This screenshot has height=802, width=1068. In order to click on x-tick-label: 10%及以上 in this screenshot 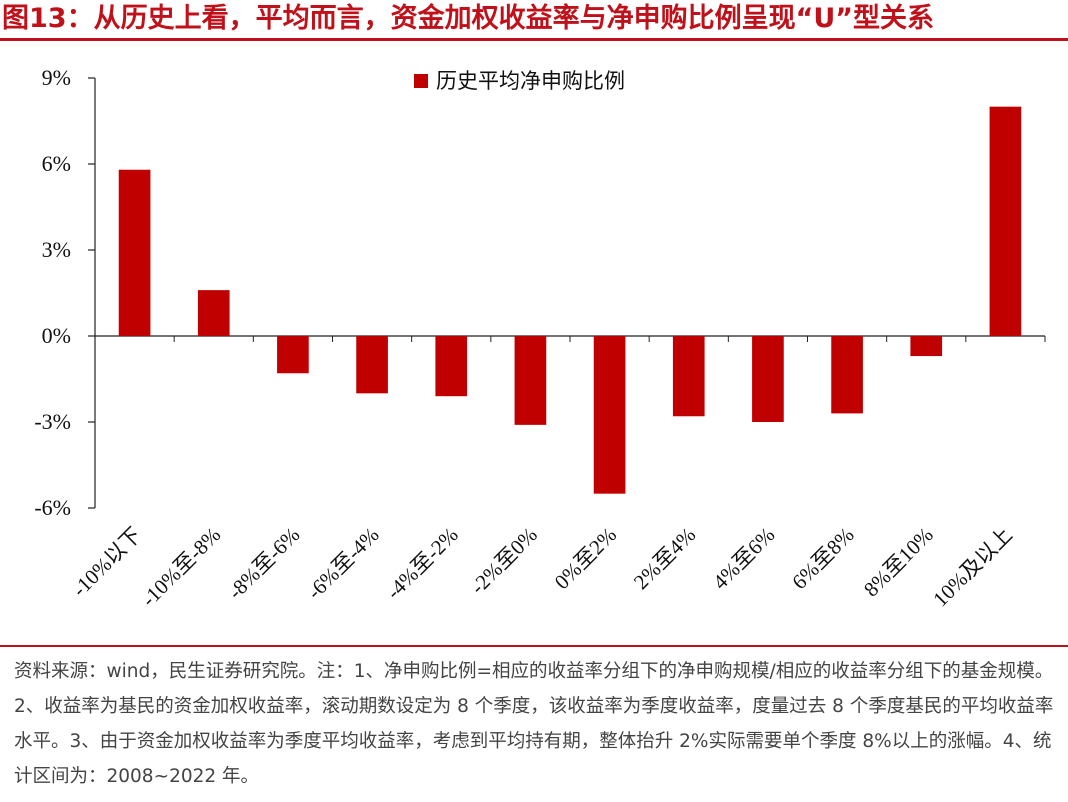, I will do `click(972, 567)`.